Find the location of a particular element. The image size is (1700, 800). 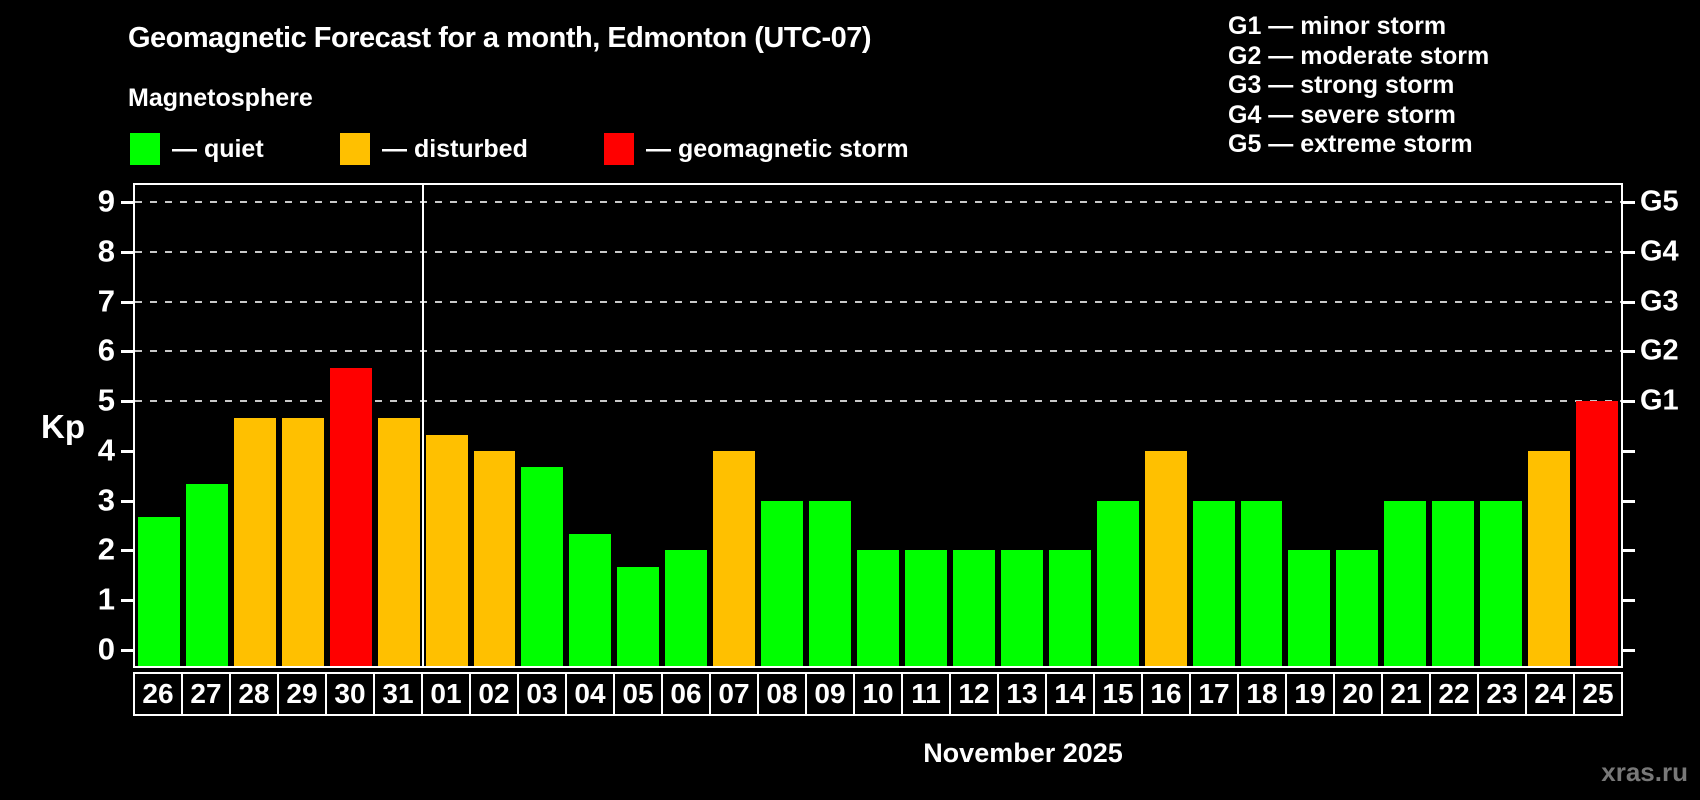

y-tick-label-4: 4 is located at coordinates (106, 450).